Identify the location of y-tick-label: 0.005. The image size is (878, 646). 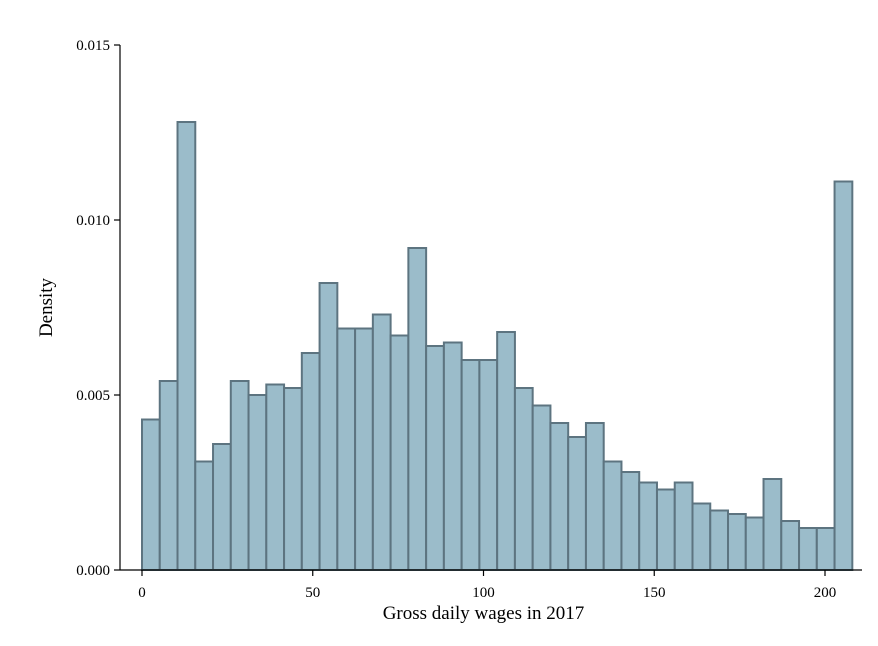
(93, 396).